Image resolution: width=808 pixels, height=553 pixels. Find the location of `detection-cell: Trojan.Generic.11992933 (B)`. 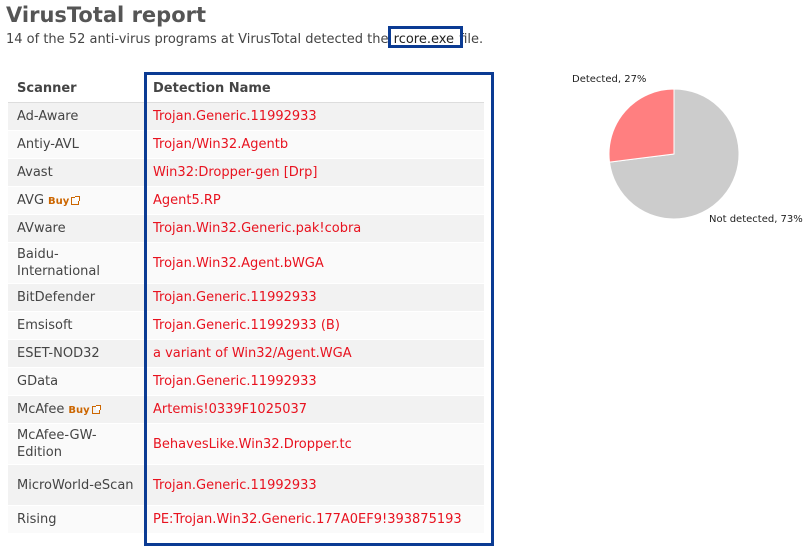

detection-cell: Trojan.Generic.11992933 (B) is located at coordinates (314, 325).